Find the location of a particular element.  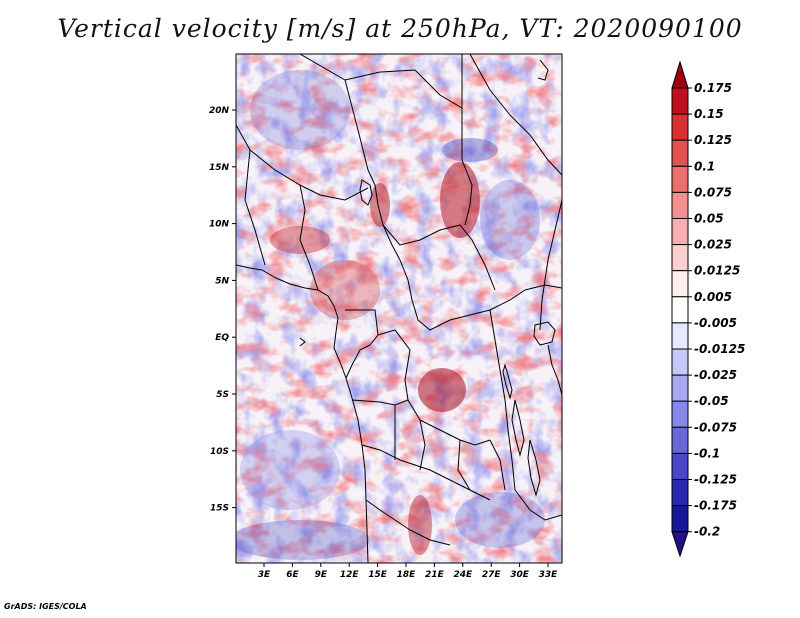

colorbar-label: -0.075 is located at coordinates (715, 427).